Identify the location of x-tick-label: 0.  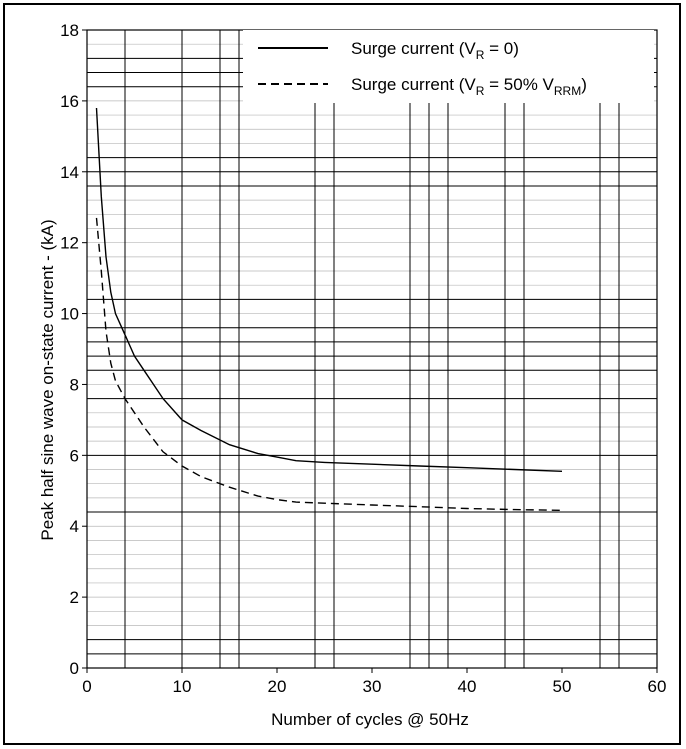
(86, 686).